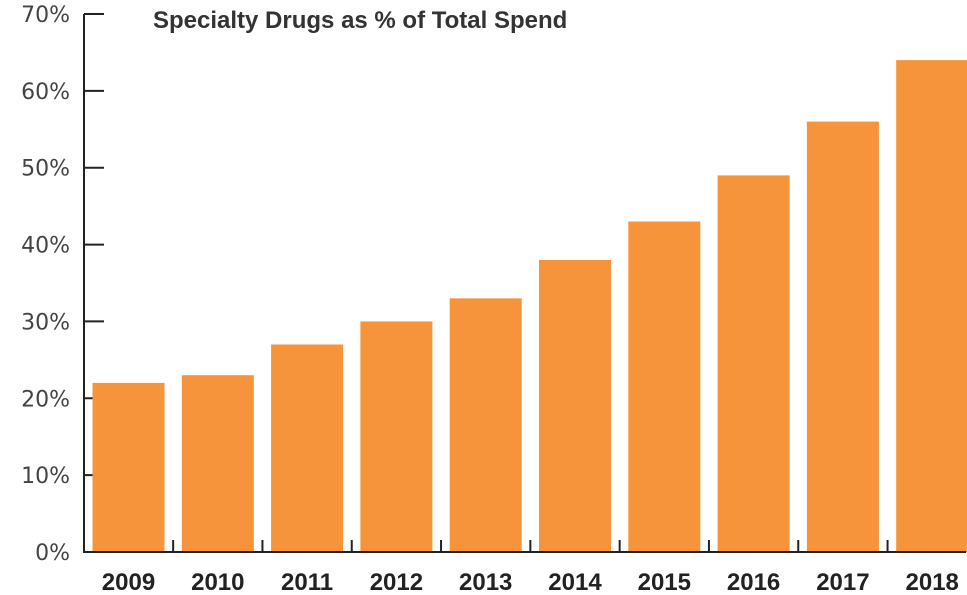 The image size is (967, 595). Describe the element at coordinates (45, 322) in the screenshot. I see `y-tick-label: 30%` at that location.